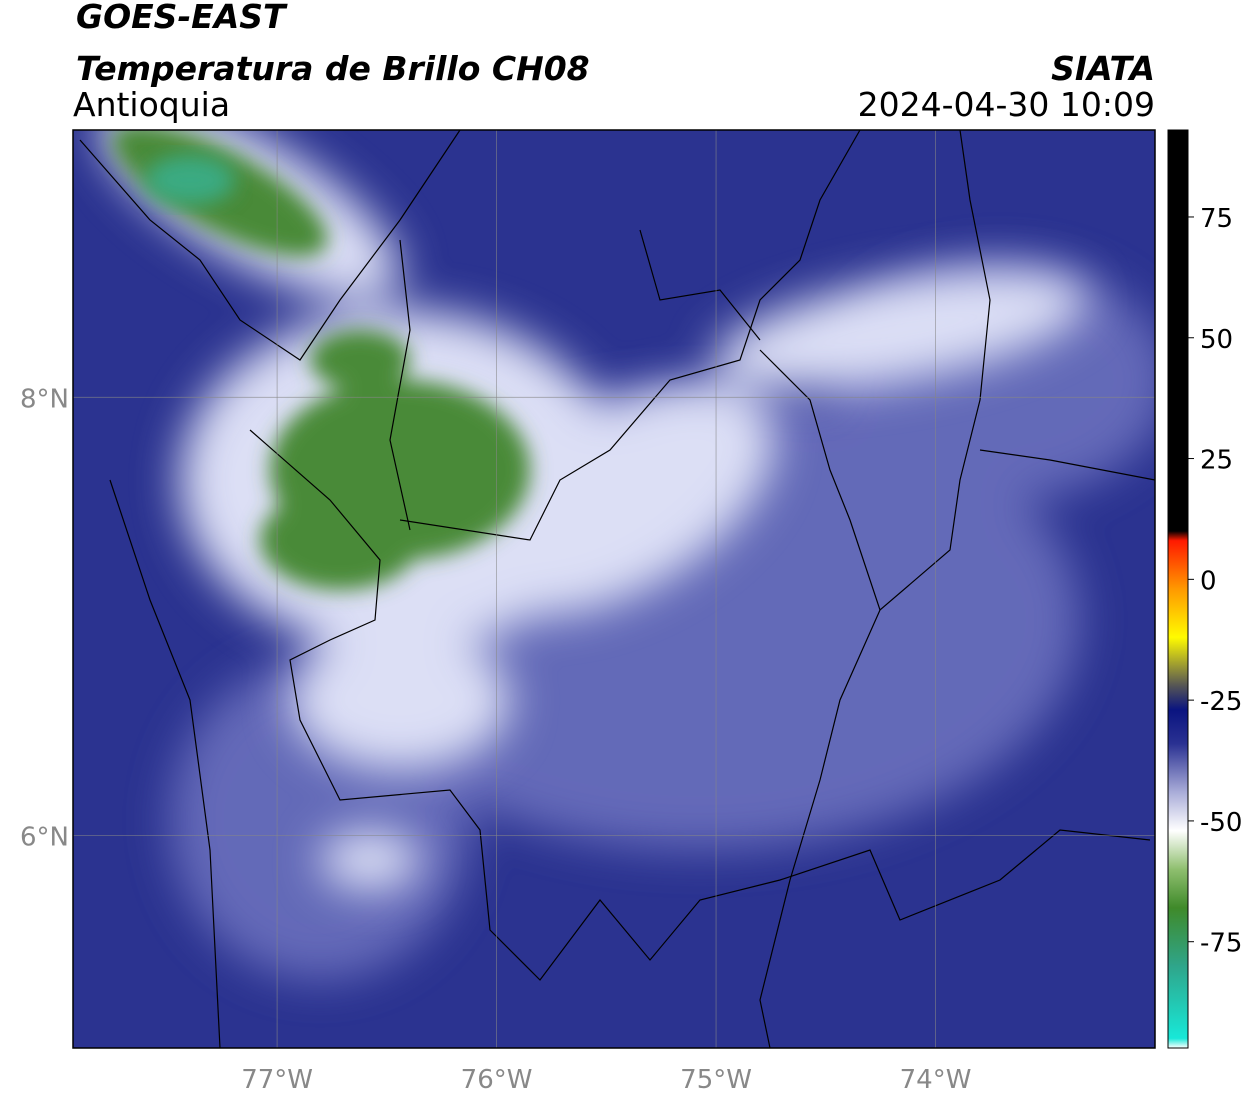 The width and height of the screenshot is (1252, 1103). I want to click on y-tick-label: 8°N, so click(44, 399).